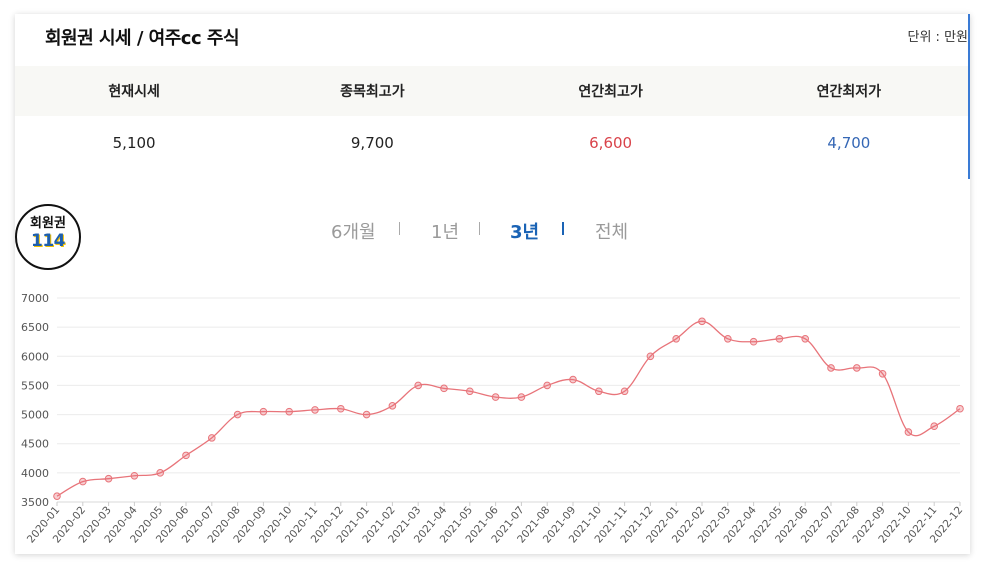 This screenshot has height=569, width=985. Describe the element at coordinates (938, 37) in the screenshot. I see `unit-label: 단위 : 만원` at that location.